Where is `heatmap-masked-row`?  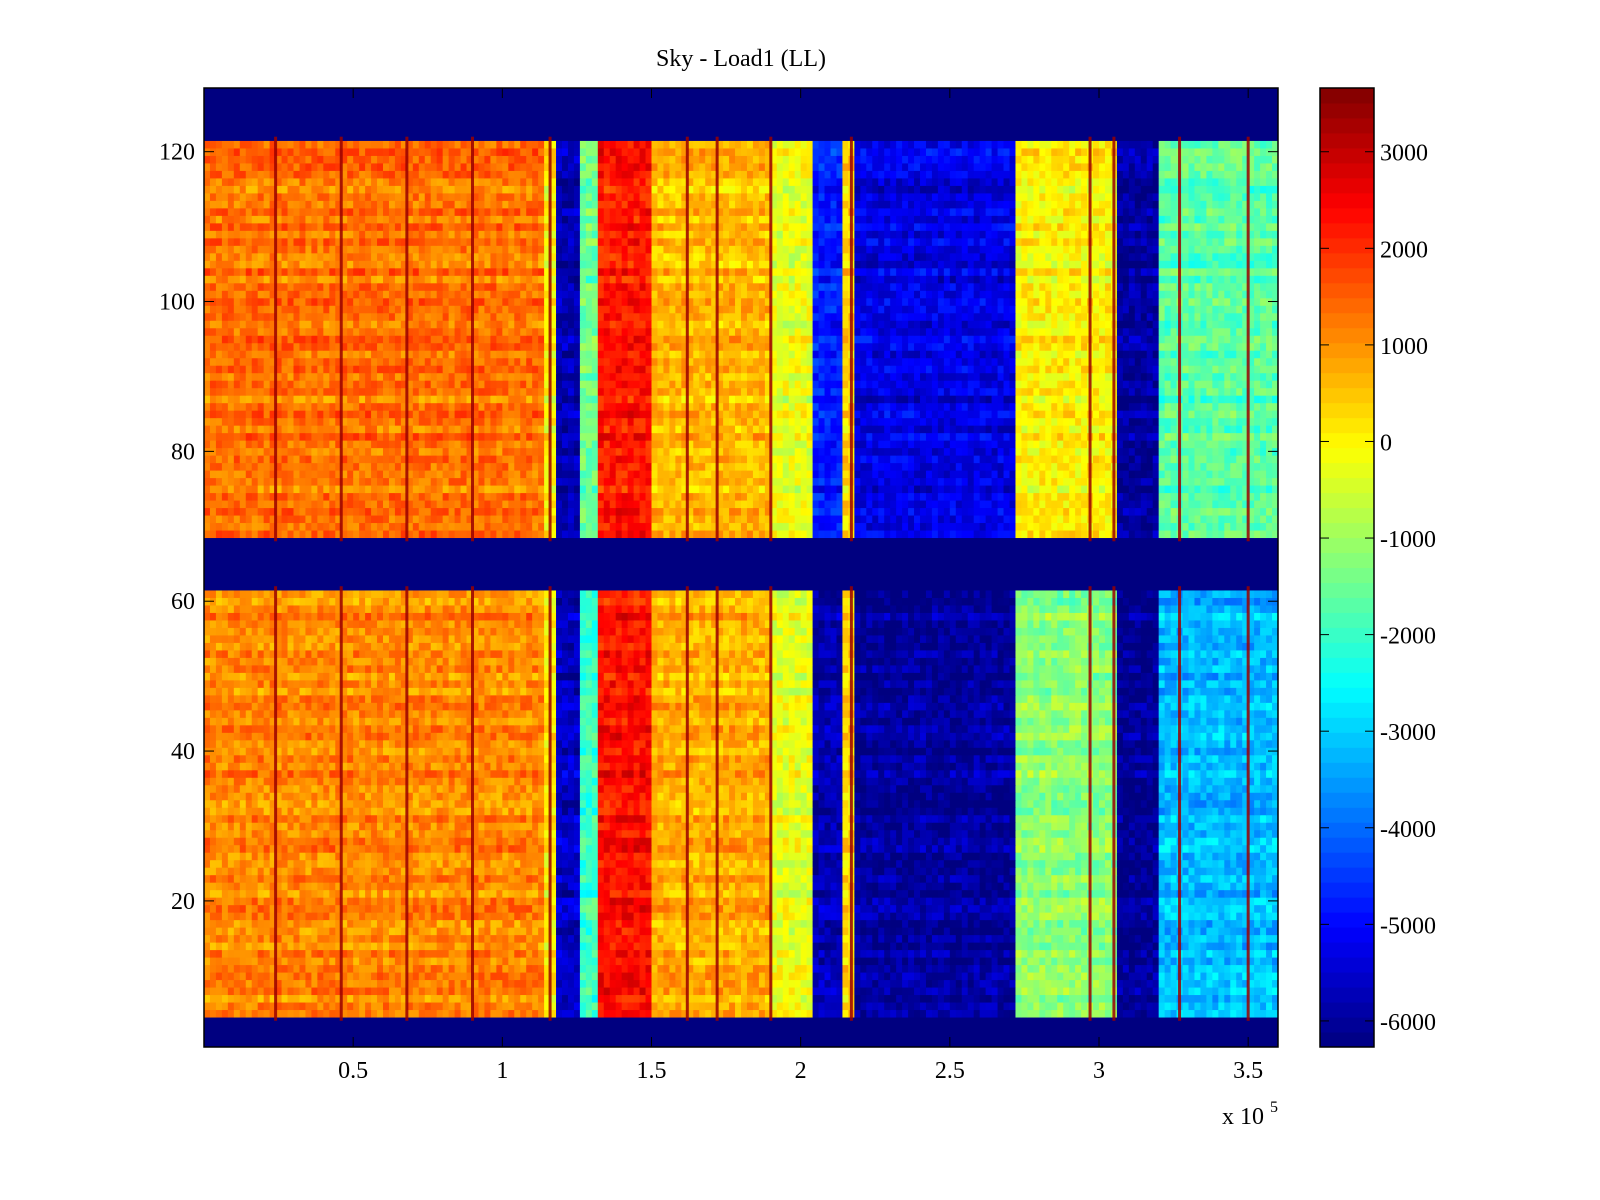
heatmap-masked-row is located at coordinates (741, 1036).